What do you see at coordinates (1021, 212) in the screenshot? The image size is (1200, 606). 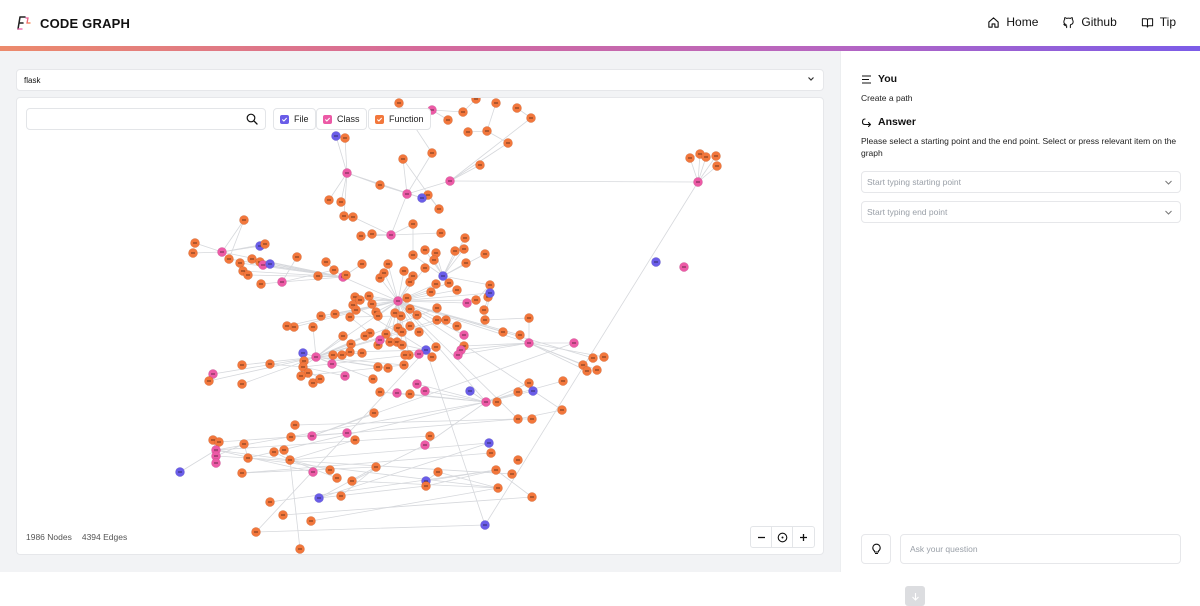 I see `end-point-combobox: Start typing end point` at bounding box center [1021, 212].